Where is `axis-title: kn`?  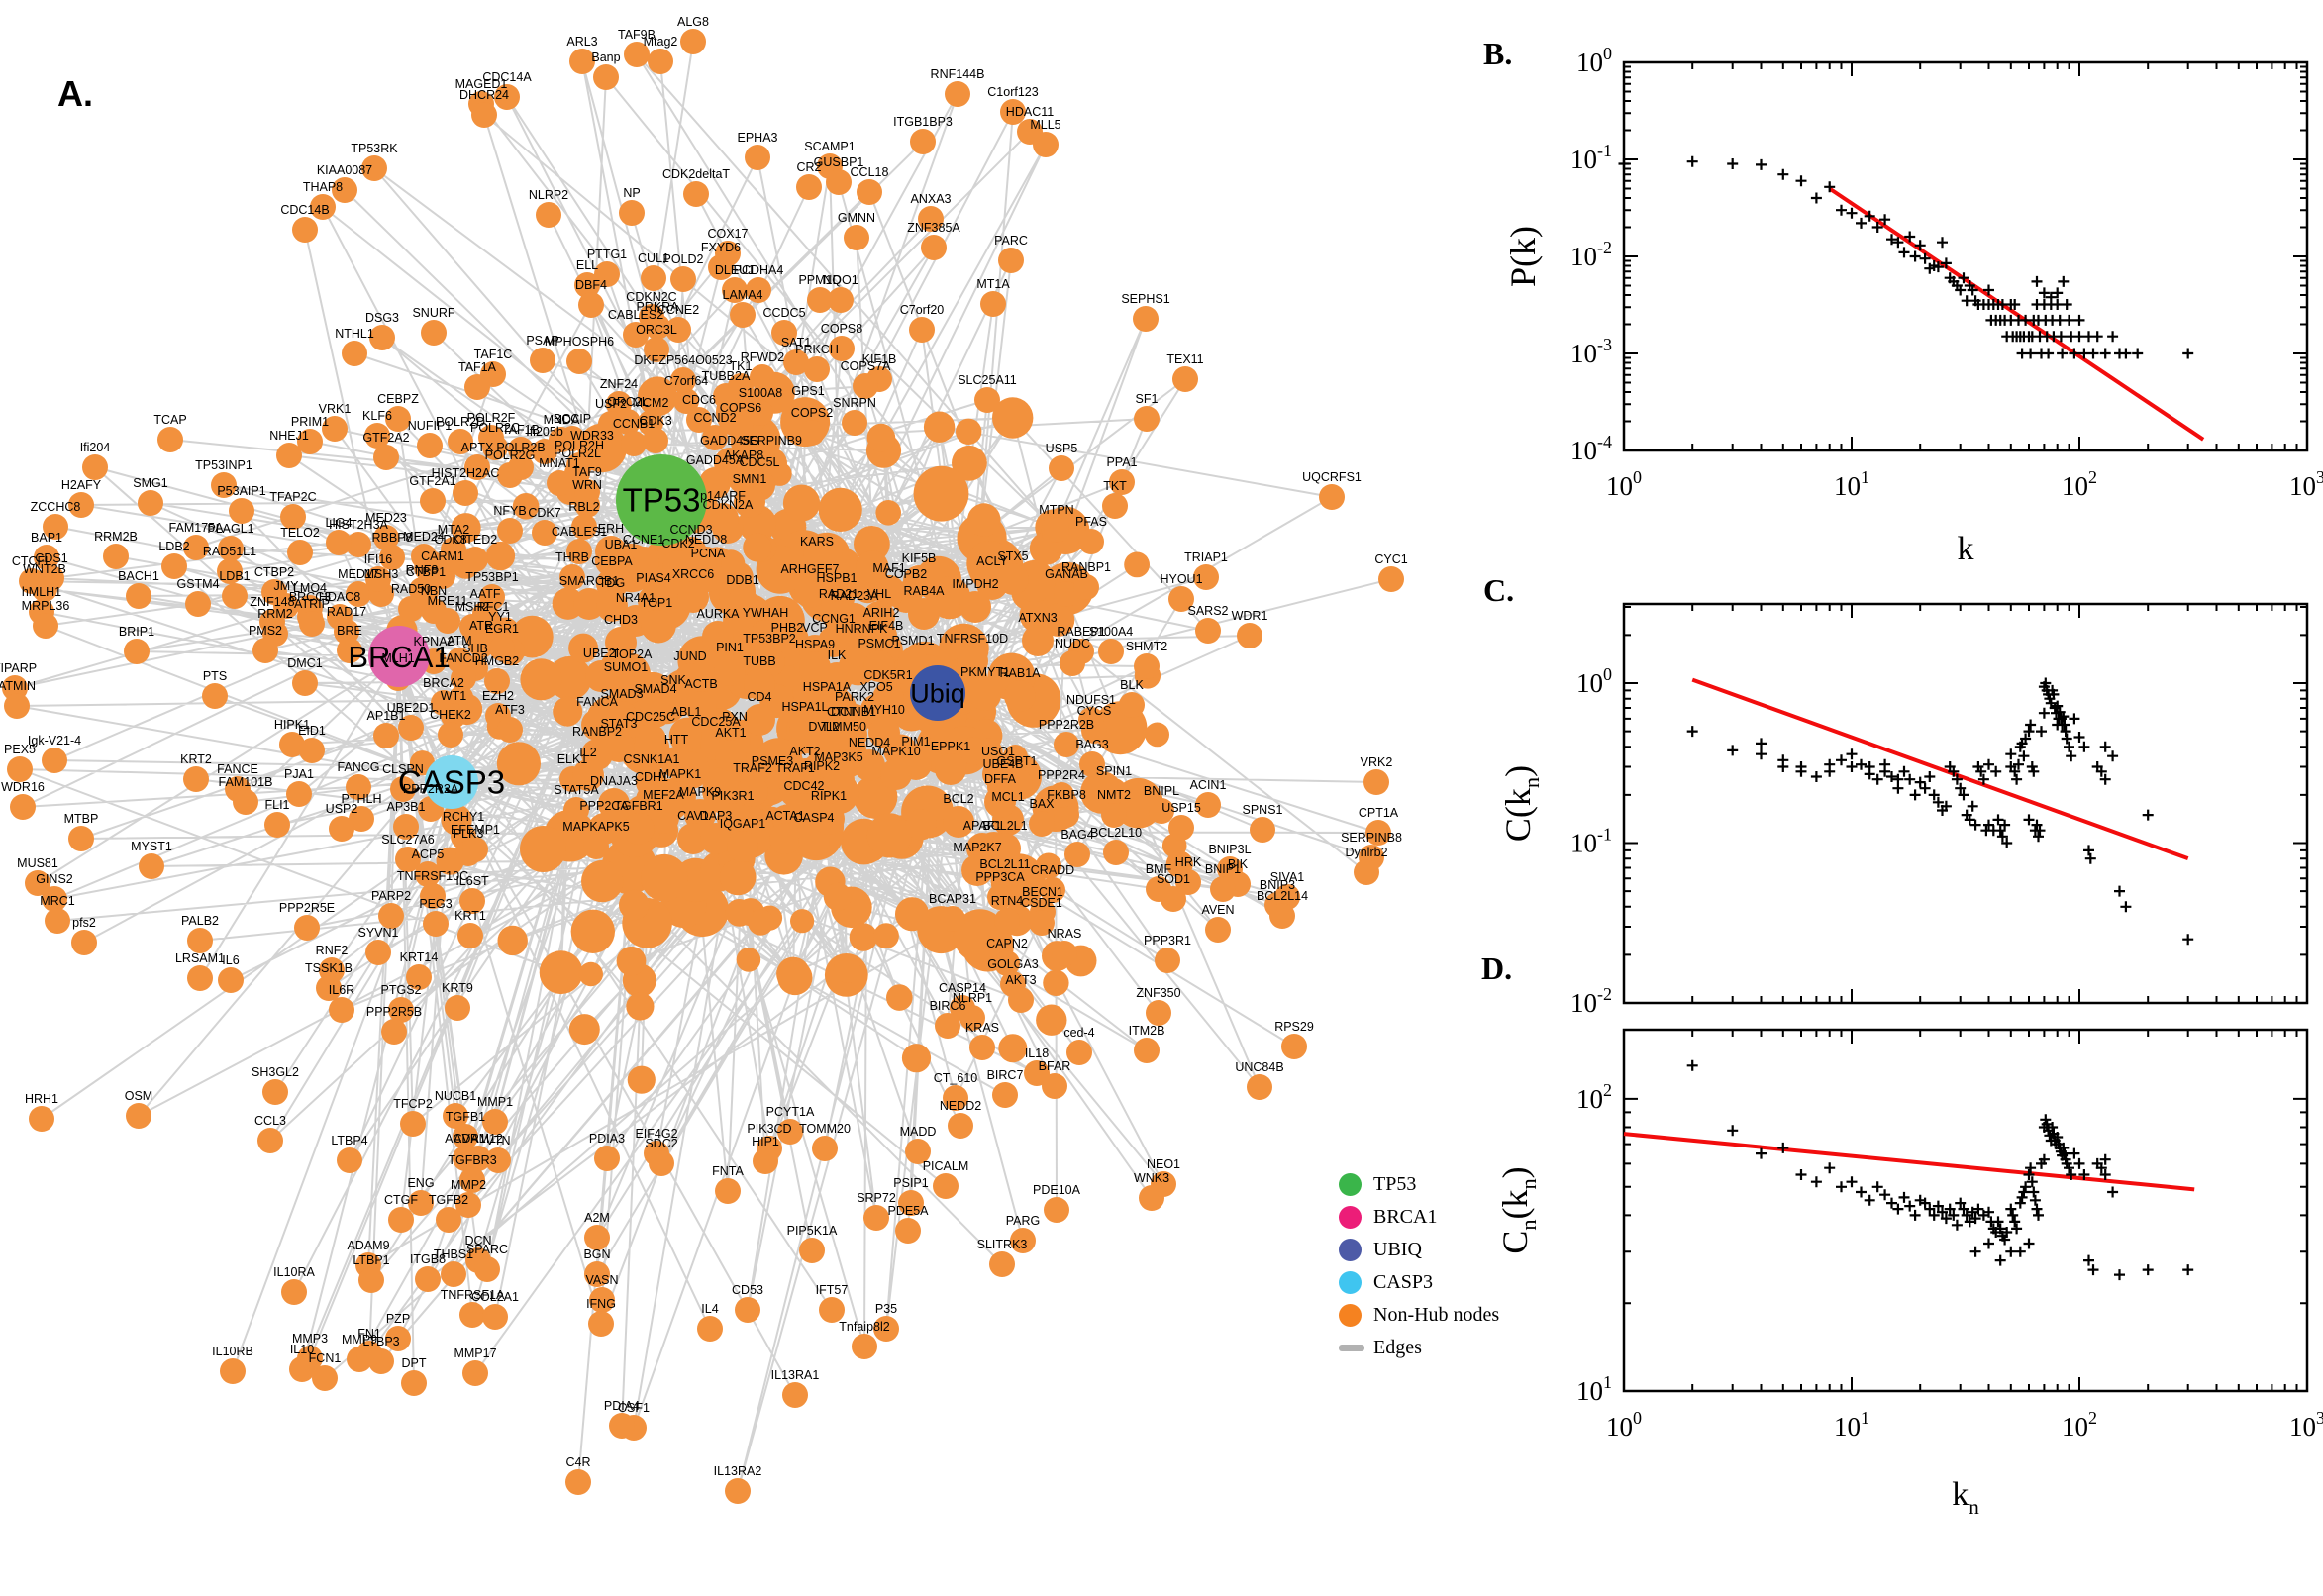 axis-title: kn is located at coordinates (1965, 1497).